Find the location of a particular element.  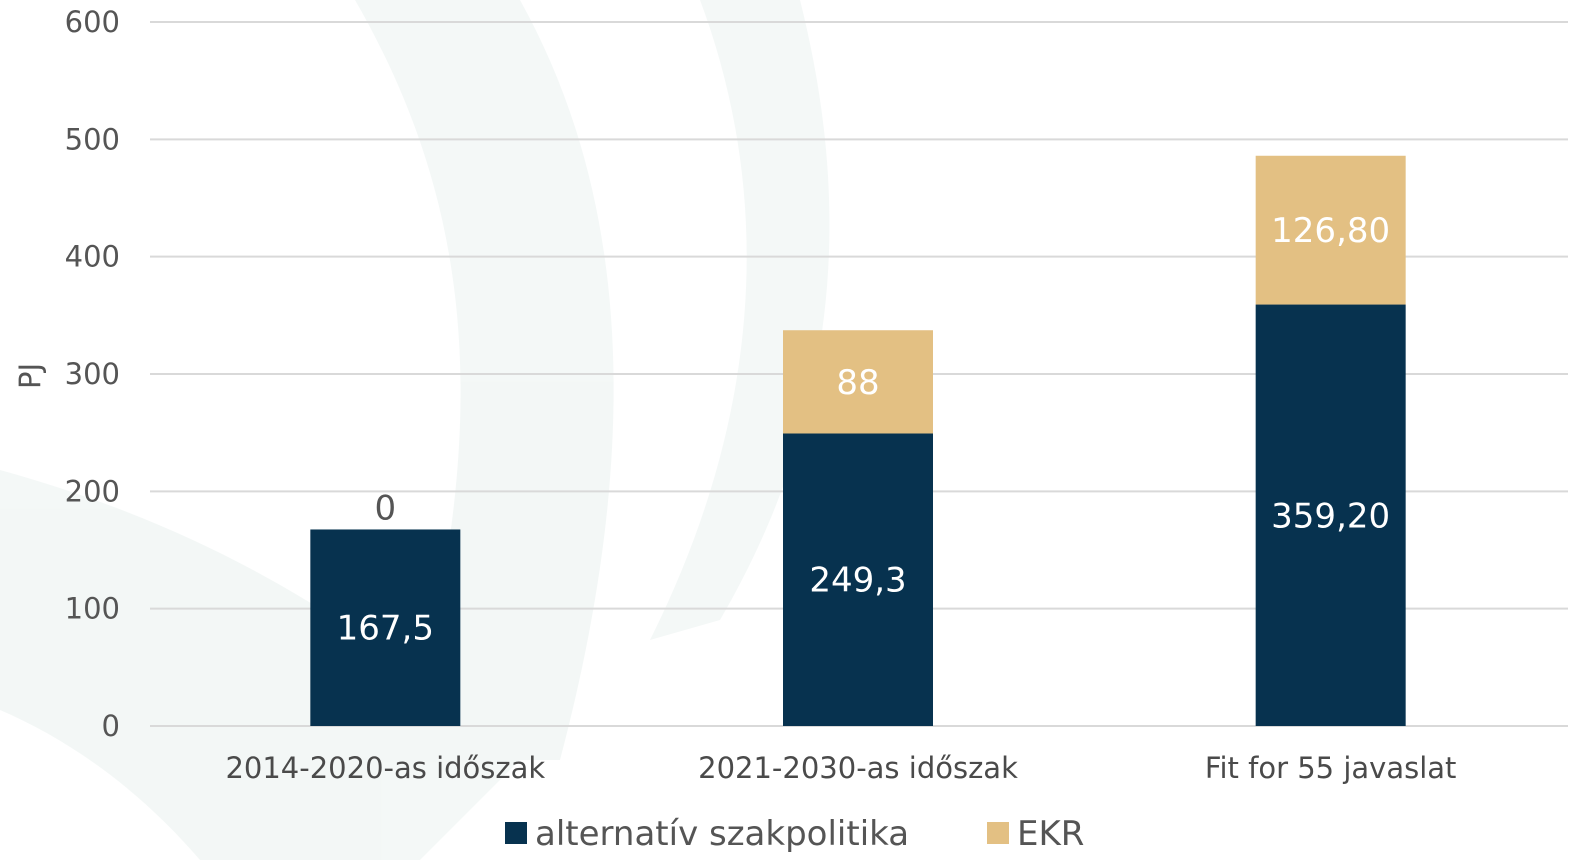

data-label: 249,3 is located at coordinates (857, 581).